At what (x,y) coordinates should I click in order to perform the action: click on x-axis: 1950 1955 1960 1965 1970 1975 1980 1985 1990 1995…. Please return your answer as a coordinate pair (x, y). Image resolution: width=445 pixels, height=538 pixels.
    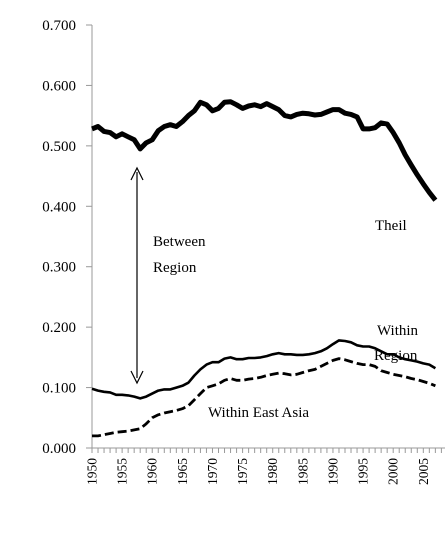
    Looking at the image, I should click on (265, 466).